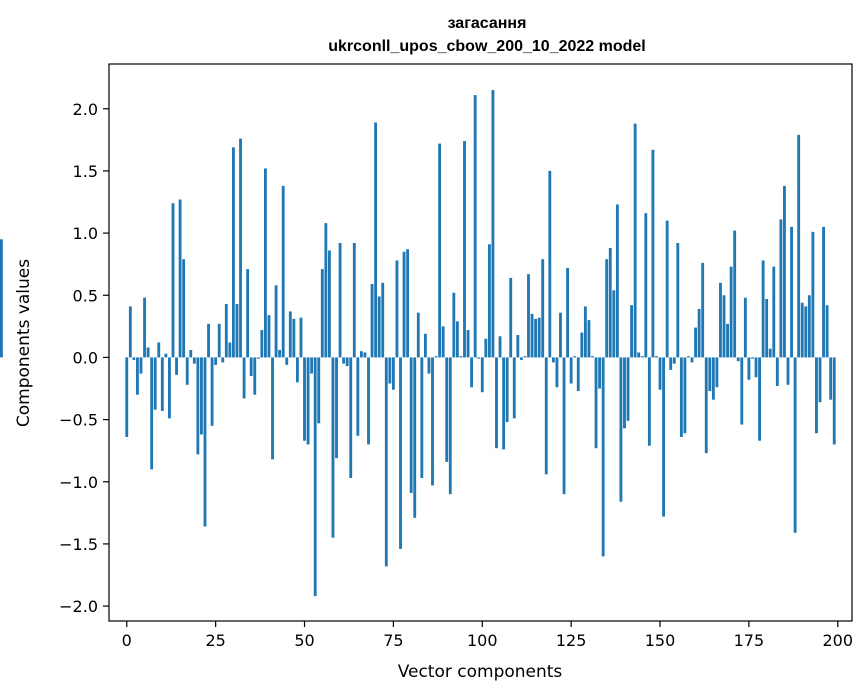  I want to click on x-tick-label: 175, so click(749, 640).